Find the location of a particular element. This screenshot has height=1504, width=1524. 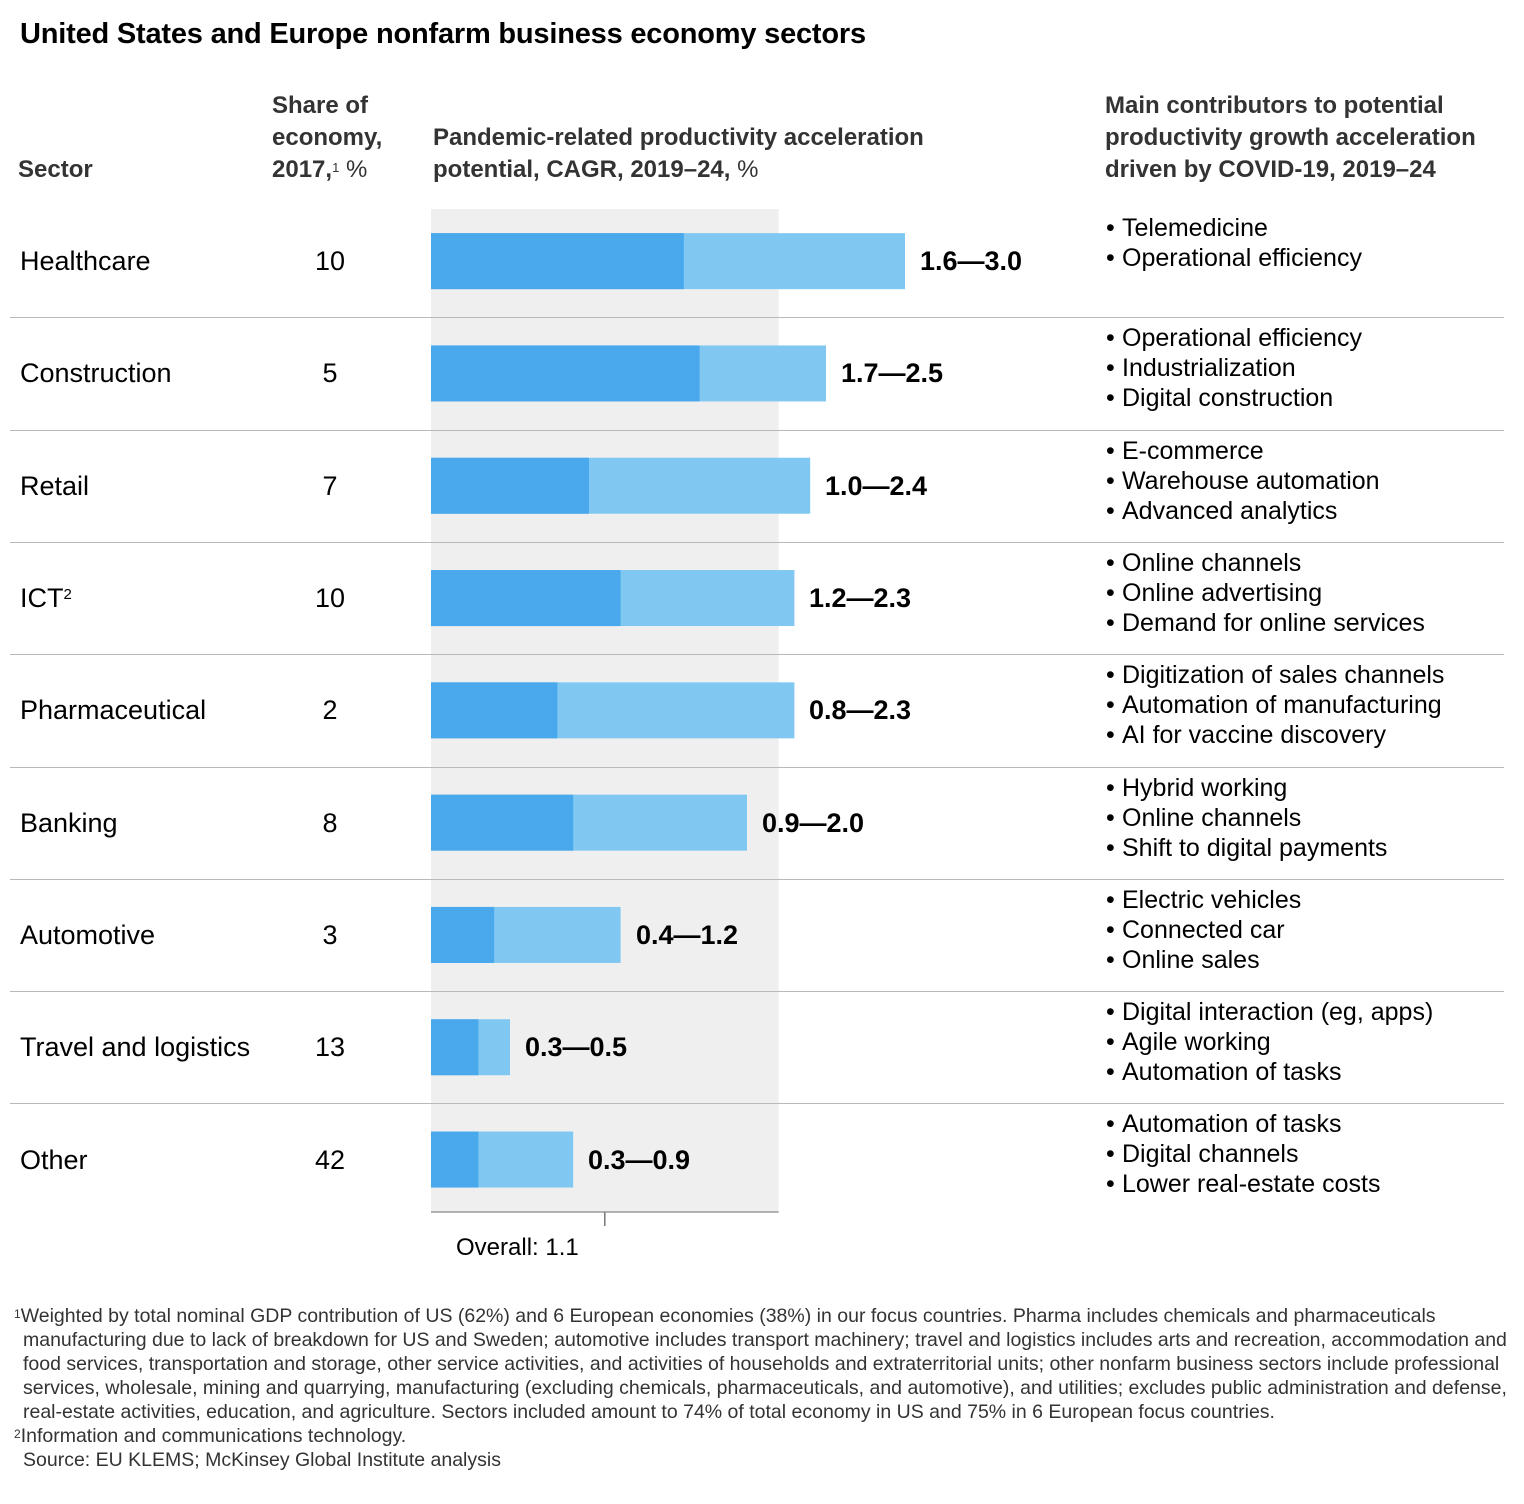

contributor-item: Digital construction is located at coordinates (1234, 398).